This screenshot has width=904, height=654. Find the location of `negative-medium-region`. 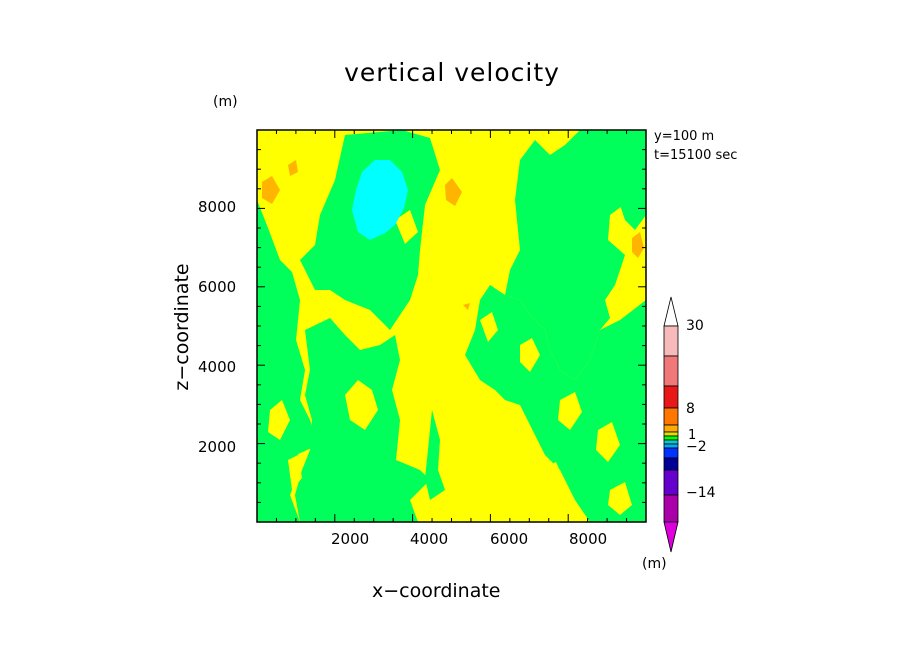

negative-medium-region is located at coordinates (380, 200).